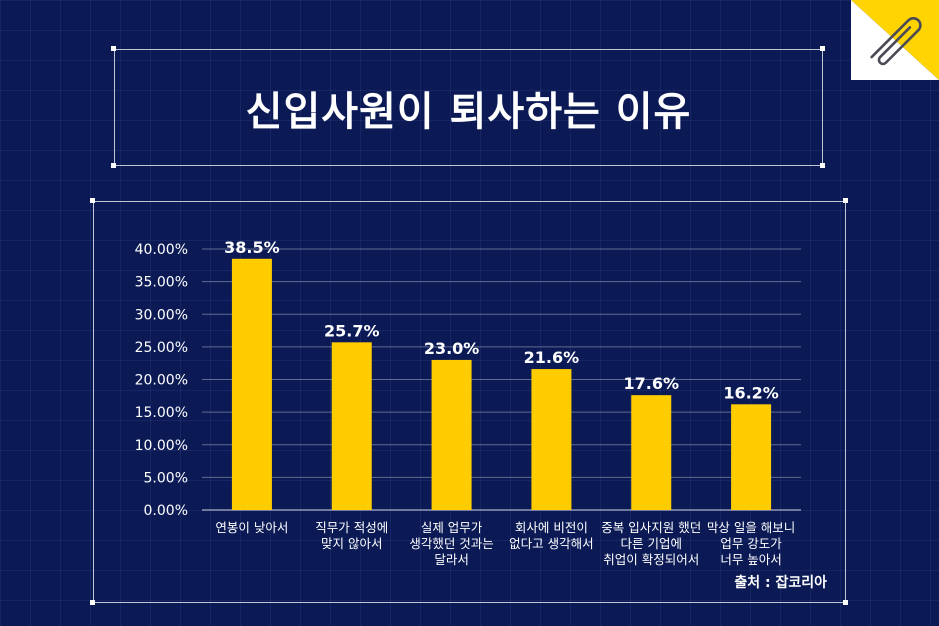 Image resolution: width=939 pixels, height=626 pixels. What do you see at coordinates (551, 543) in the screenshot?
I see `x-tick-label: 없다고 생각해서` at bounding box center [551, 543].